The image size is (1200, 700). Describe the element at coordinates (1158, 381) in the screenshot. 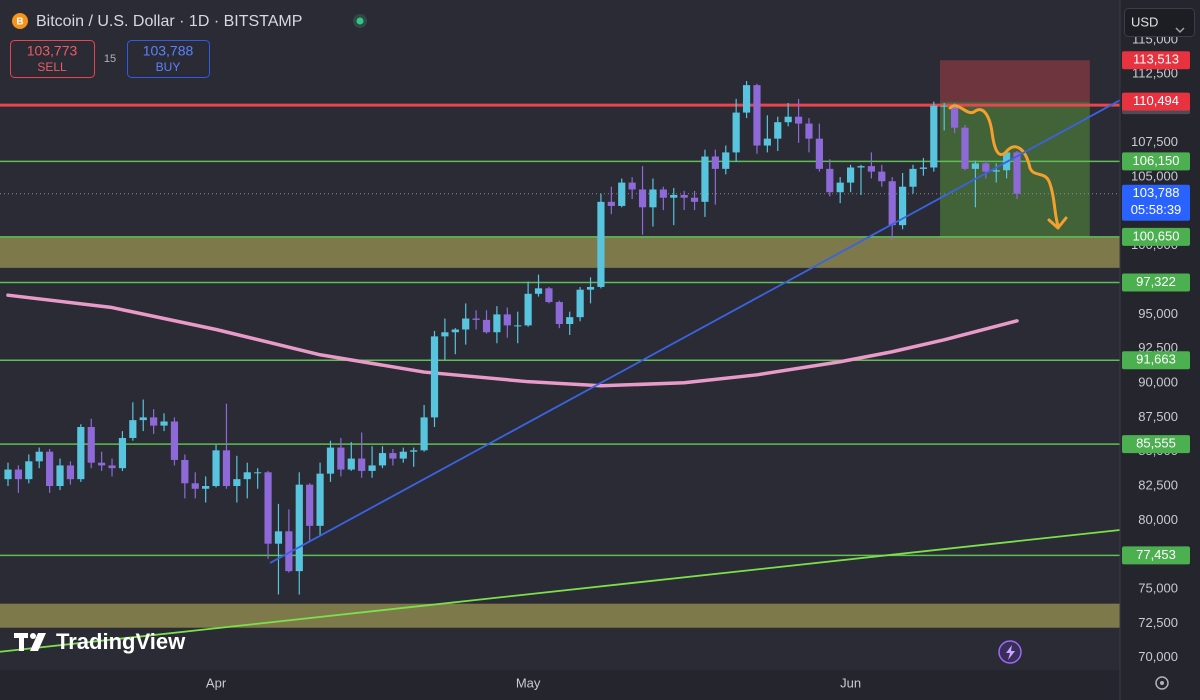

I see `y-tick-label: 90,000` at that location.